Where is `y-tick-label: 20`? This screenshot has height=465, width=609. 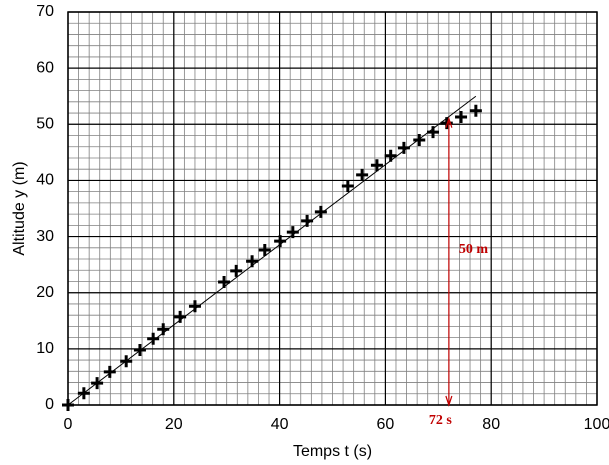
y-tick-label: 20 is located at coordinates (45, 292).